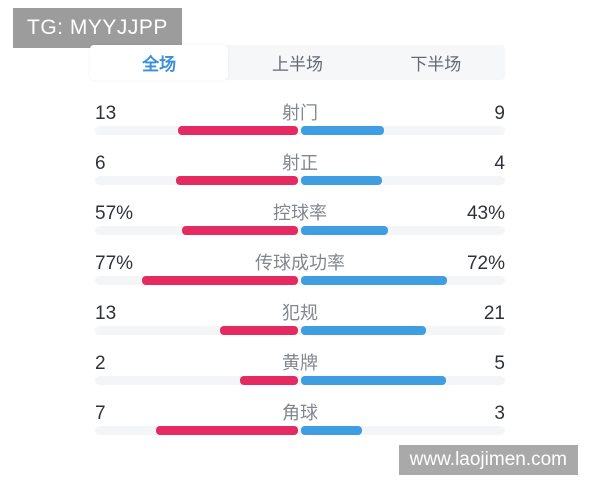  What do you see at coordinates (488, 460) in the screenshot?
I see `watermark: www.laojimen.com` at bounding box center [488, 460].